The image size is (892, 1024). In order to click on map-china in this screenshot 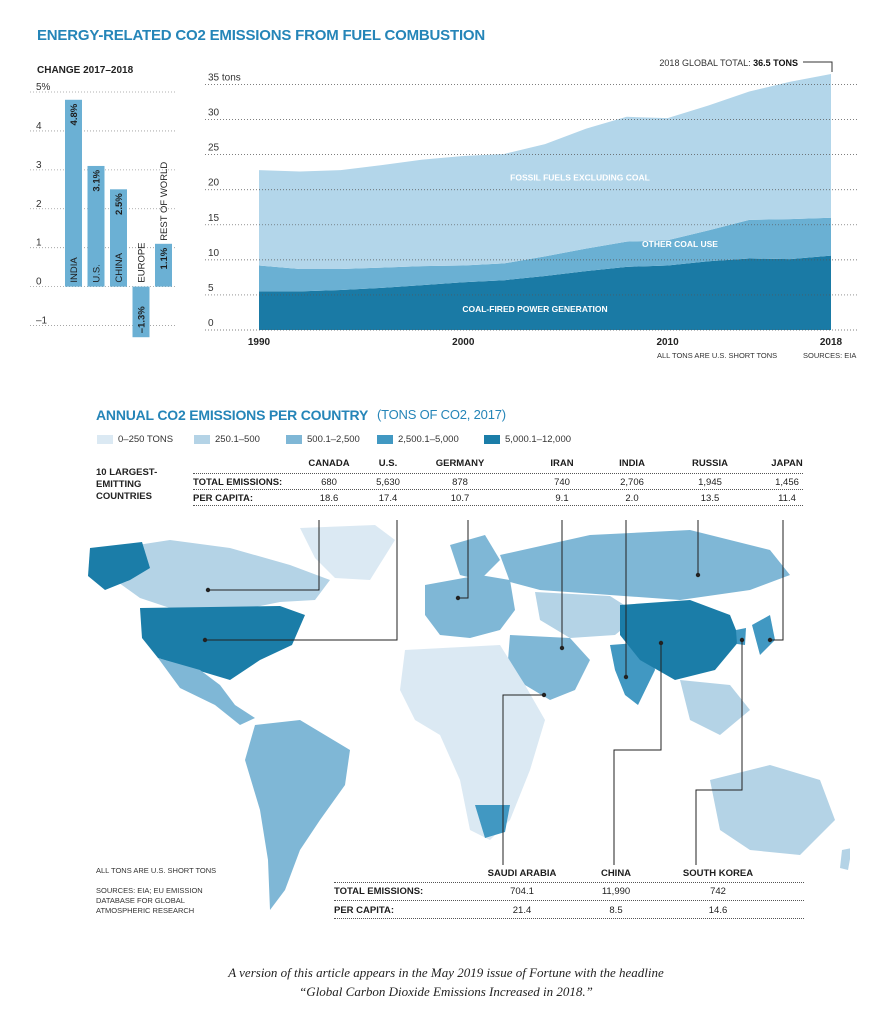, I will do `click(680, 640)`.